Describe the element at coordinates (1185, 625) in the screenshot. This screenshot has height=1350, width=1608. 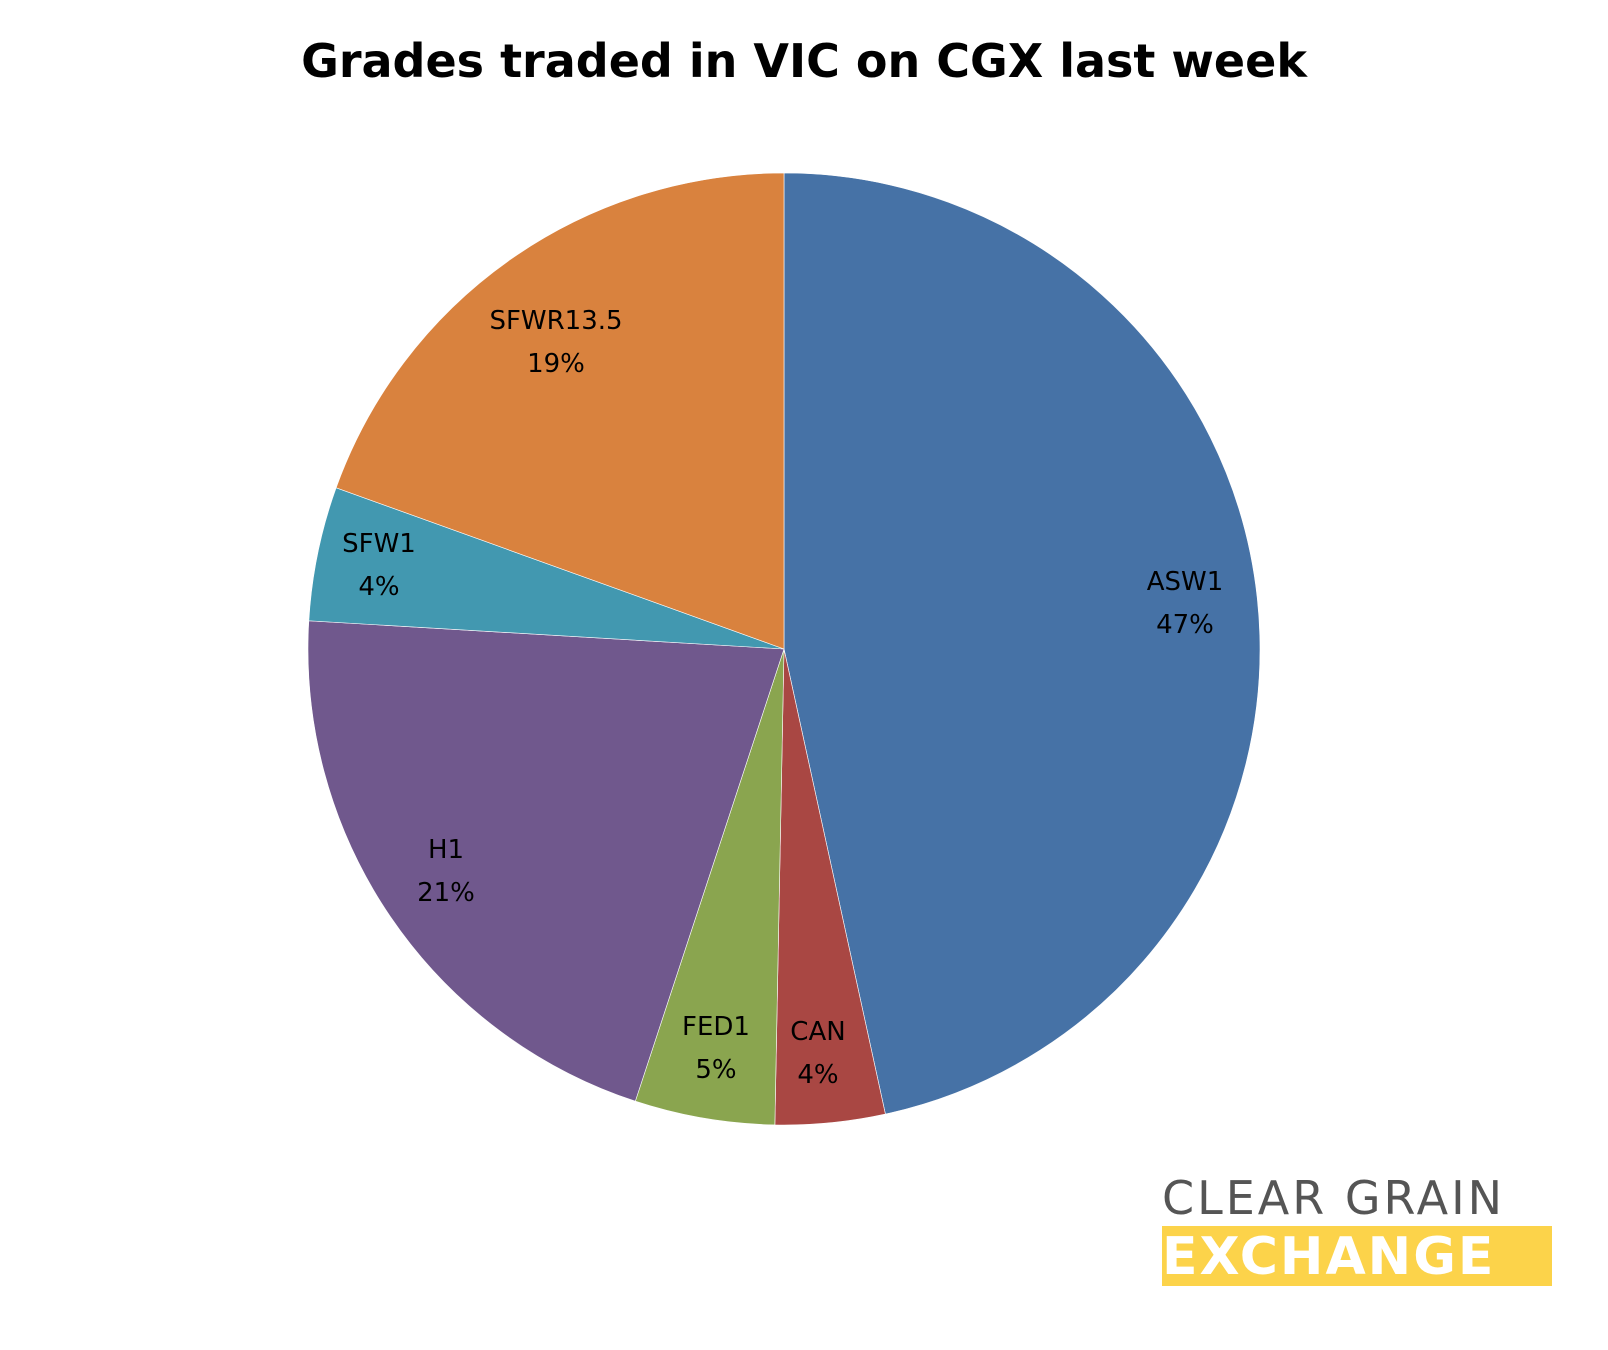
I see `slice-percent-label: 47%` at that location.